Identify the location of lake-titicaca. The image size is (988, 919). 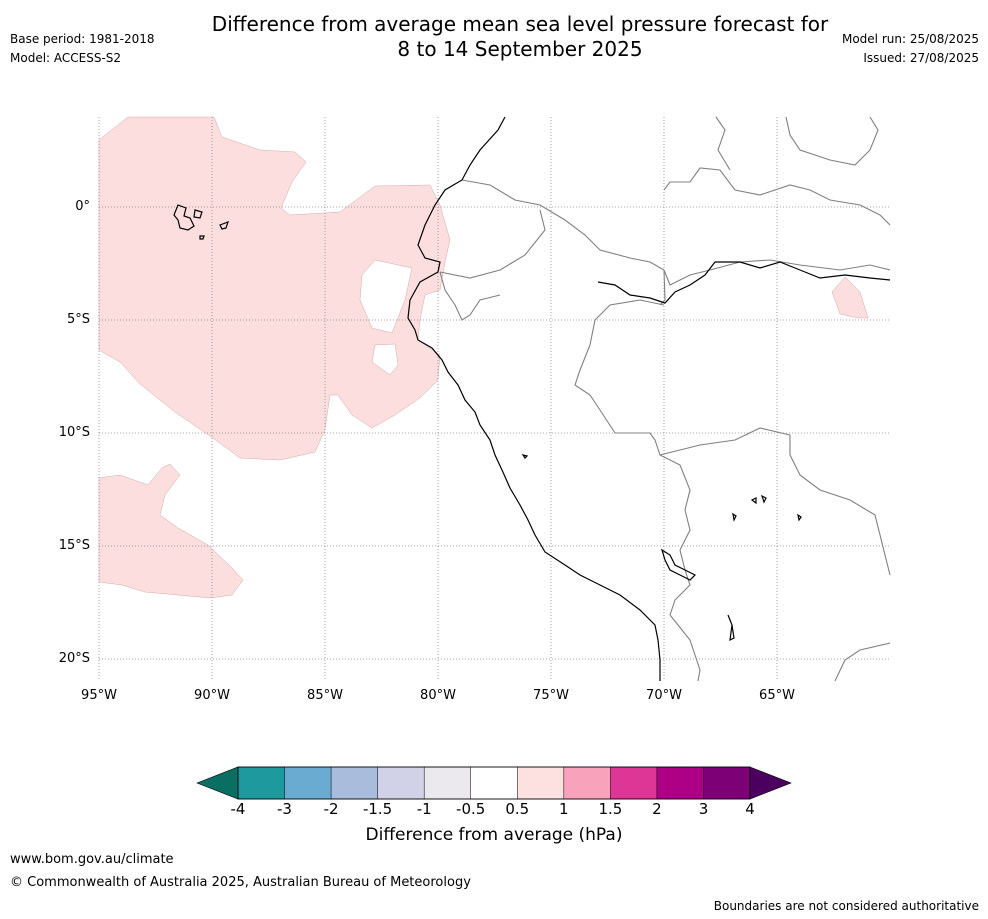
(678, 564).